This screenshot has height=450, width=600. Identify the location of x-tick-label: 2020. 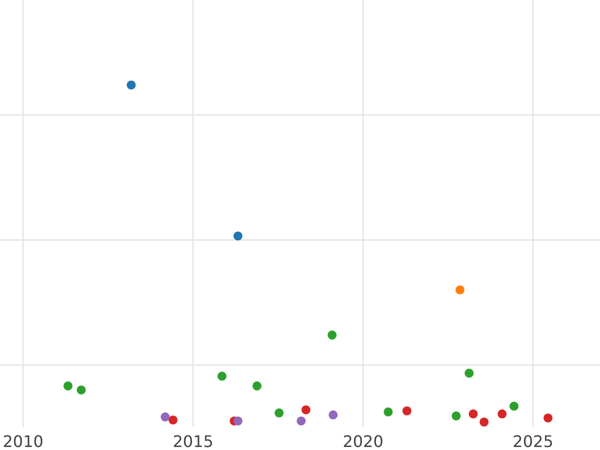
(363, 441).